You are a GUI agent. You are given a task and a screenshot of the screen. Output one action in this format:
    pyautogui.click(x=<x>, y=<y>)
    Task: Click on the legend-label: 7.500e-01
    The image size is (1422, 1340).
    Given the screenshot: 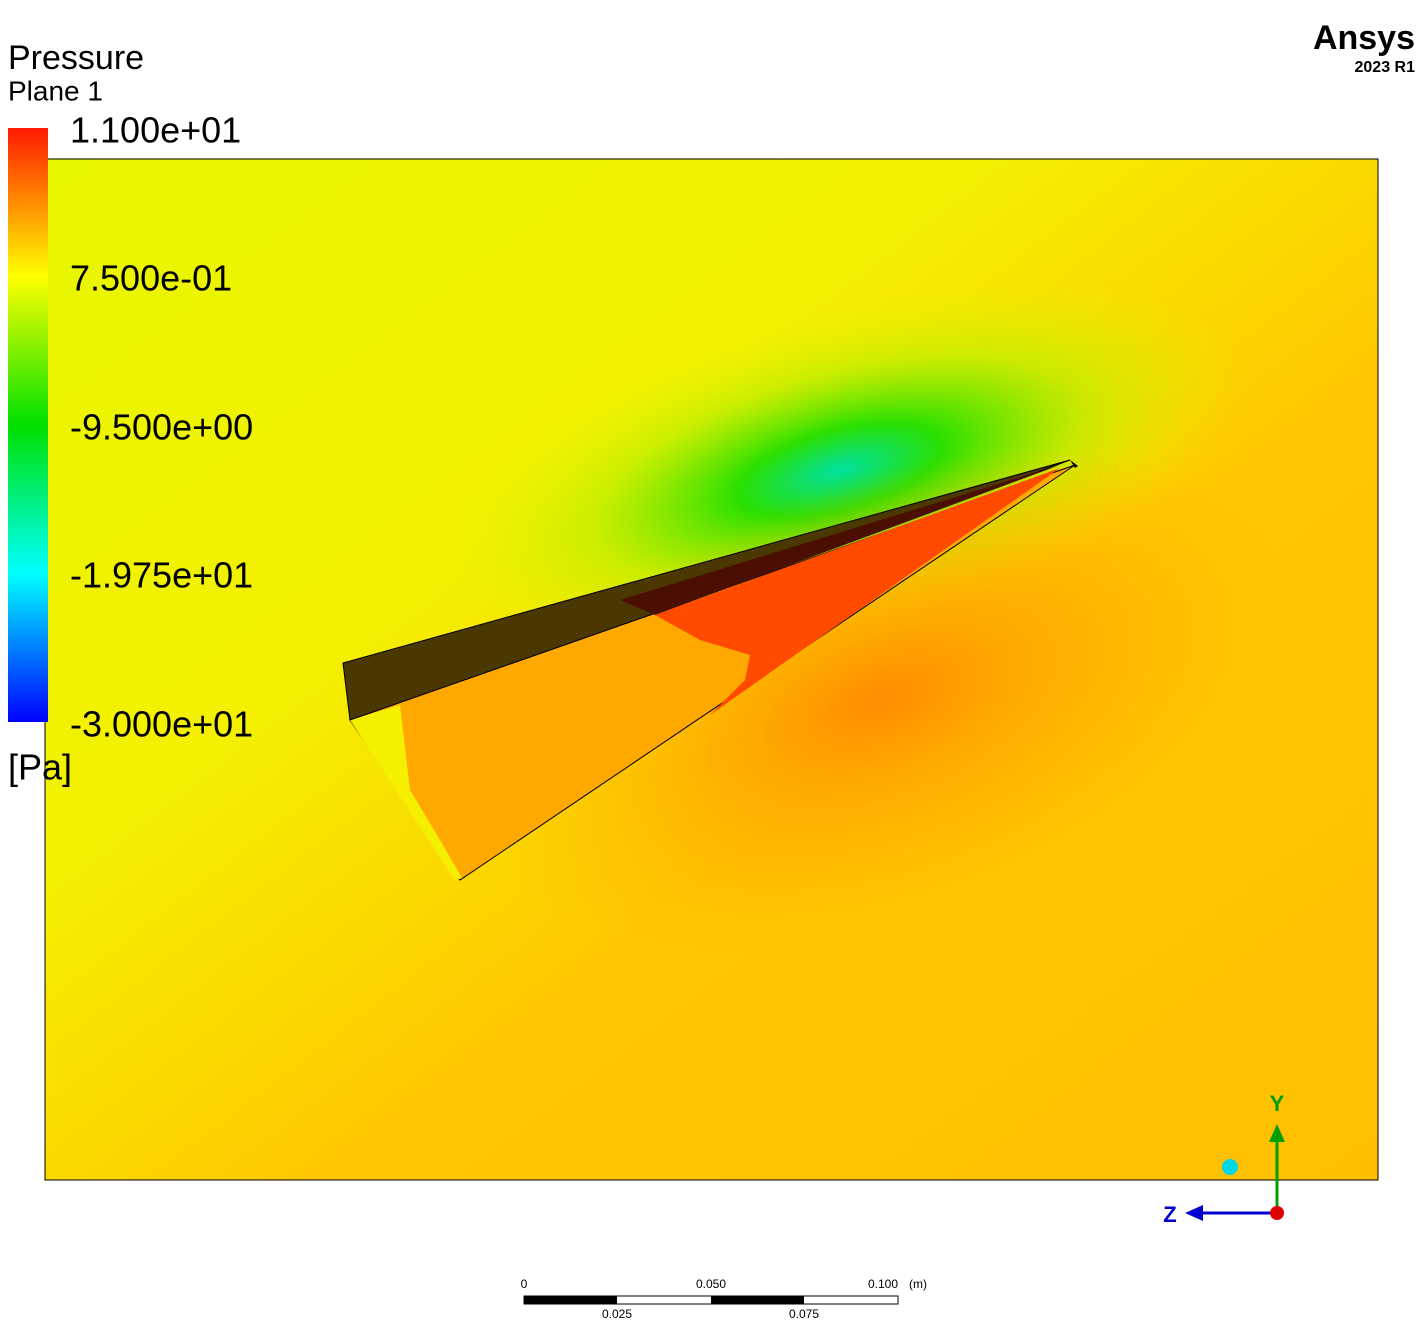 What is the action you would take?
    pyautogui.click(x=151, y=278)
    